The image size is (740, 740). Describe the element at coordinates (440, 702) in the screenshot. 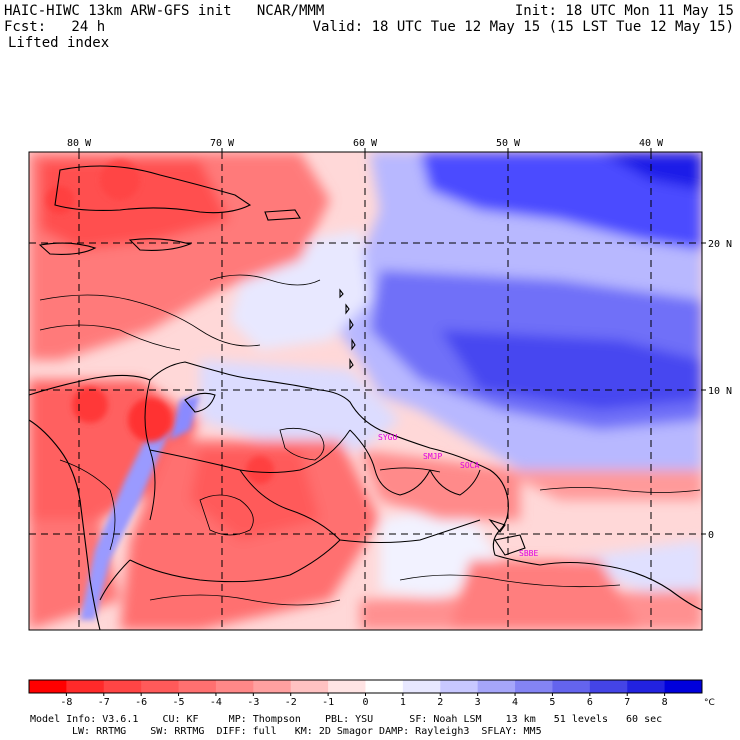

I see `colorbar-tick-label: 2` at that location.